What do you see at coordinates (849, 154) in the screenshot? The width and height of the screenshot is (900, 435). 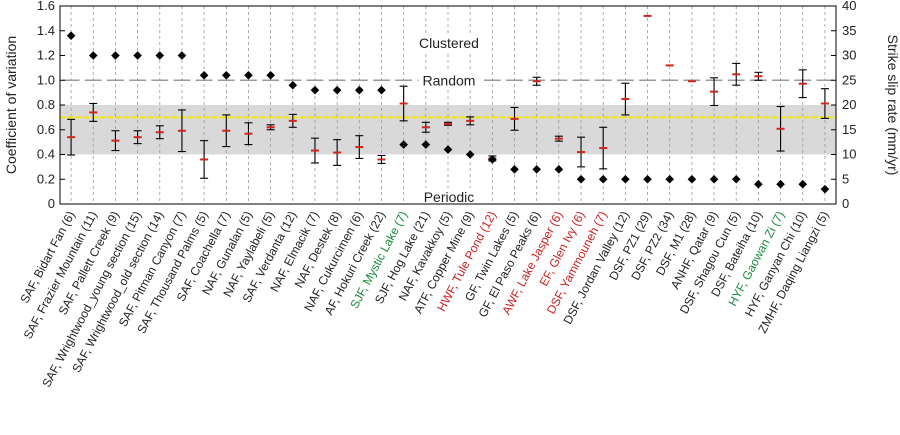 I see `right-tick-label: 10` at bounding box center [849, 154].